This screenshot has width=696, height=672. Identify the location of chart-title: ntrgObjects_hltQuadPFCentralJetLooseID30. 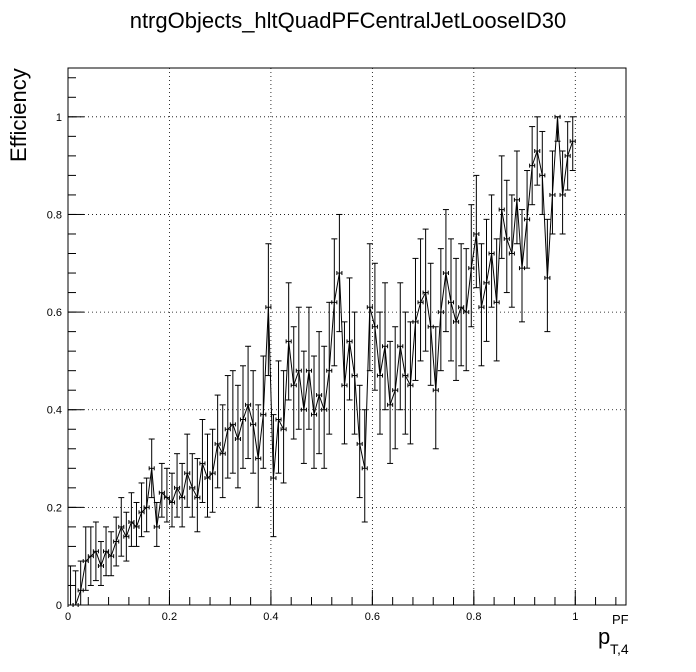
(348, 20).